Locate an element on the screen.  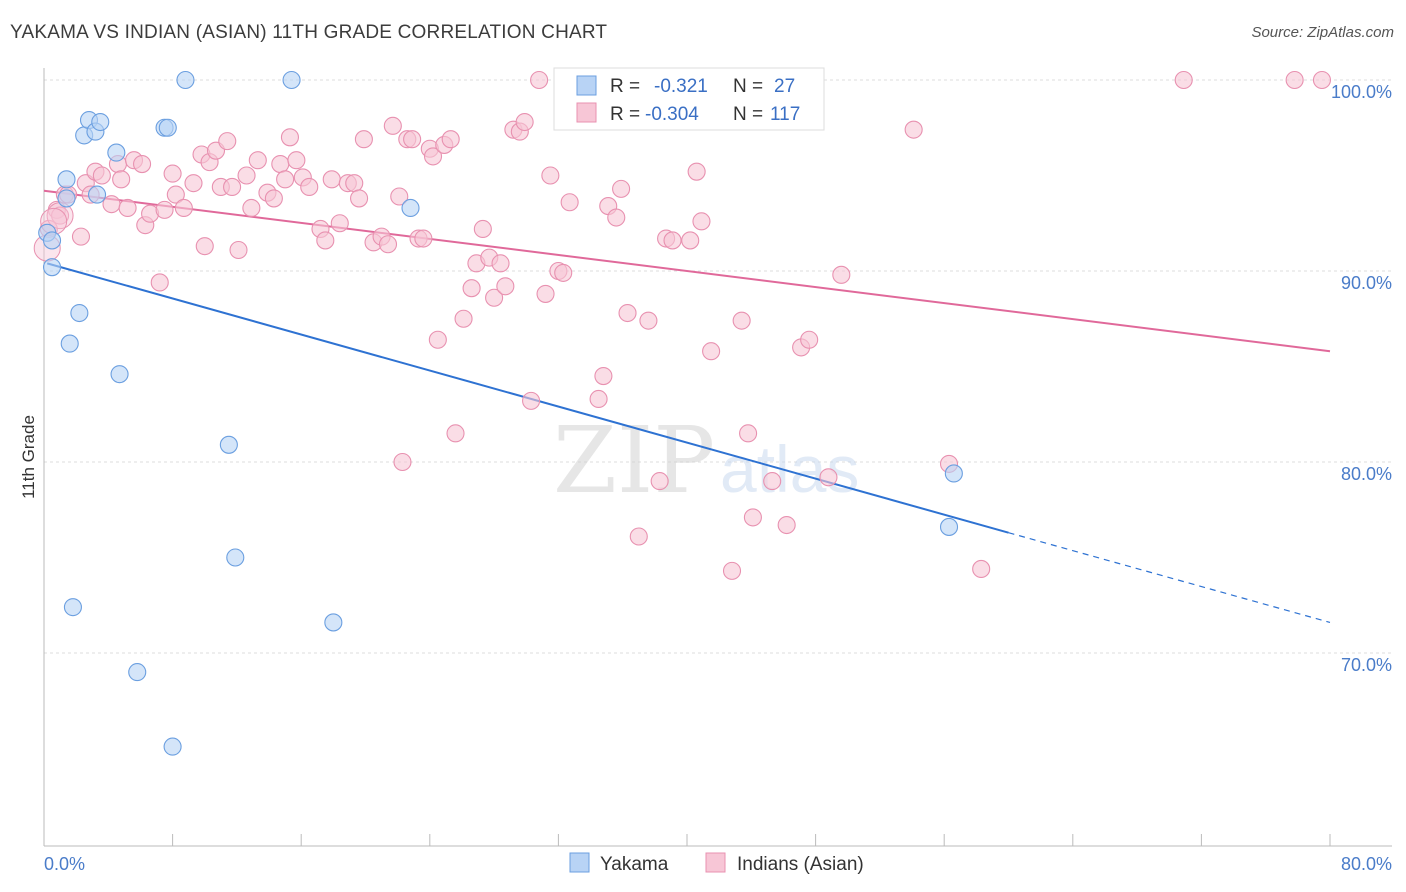
y-tick-labels: 70.0% 80.0% 90.0% 100.0% is located at coordinates (1361, 378).